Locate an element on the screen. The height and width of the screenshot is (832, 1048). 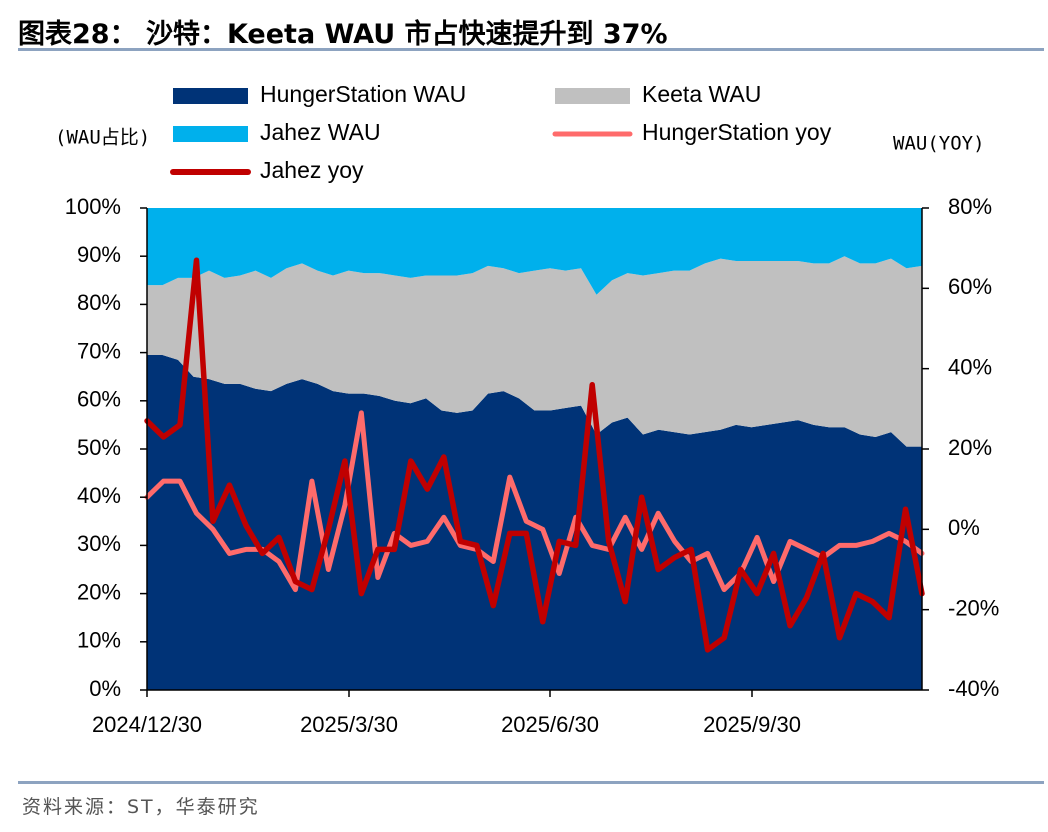
right-tick-label: 60% is located at coordinates (970, 286).